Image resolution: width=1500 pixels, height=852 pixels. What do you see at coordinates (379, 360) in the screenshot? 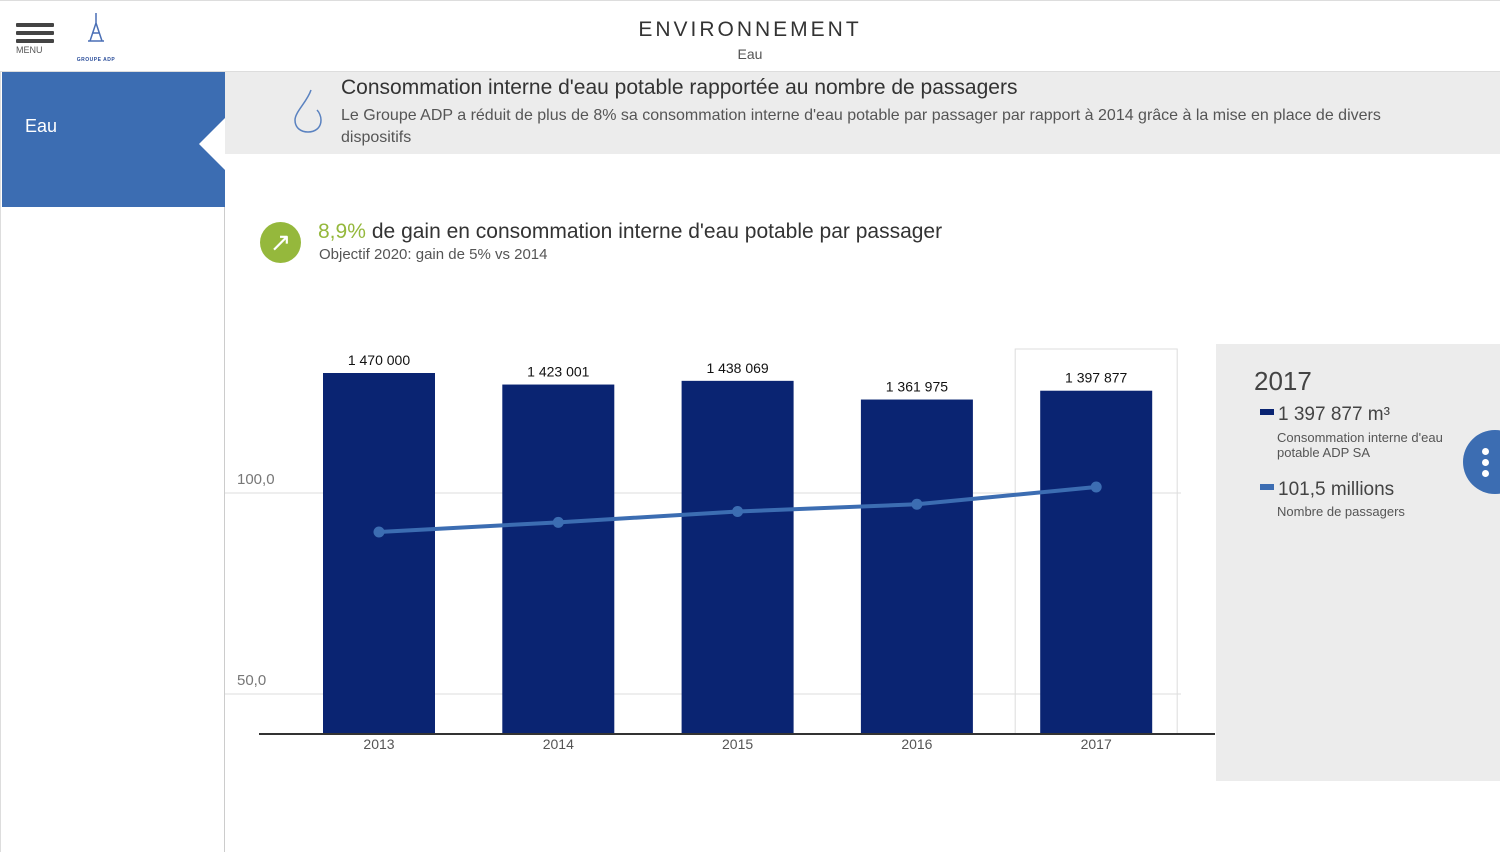
I see `bar-value-label: 1 470 000` at bounding box center [379, 360].